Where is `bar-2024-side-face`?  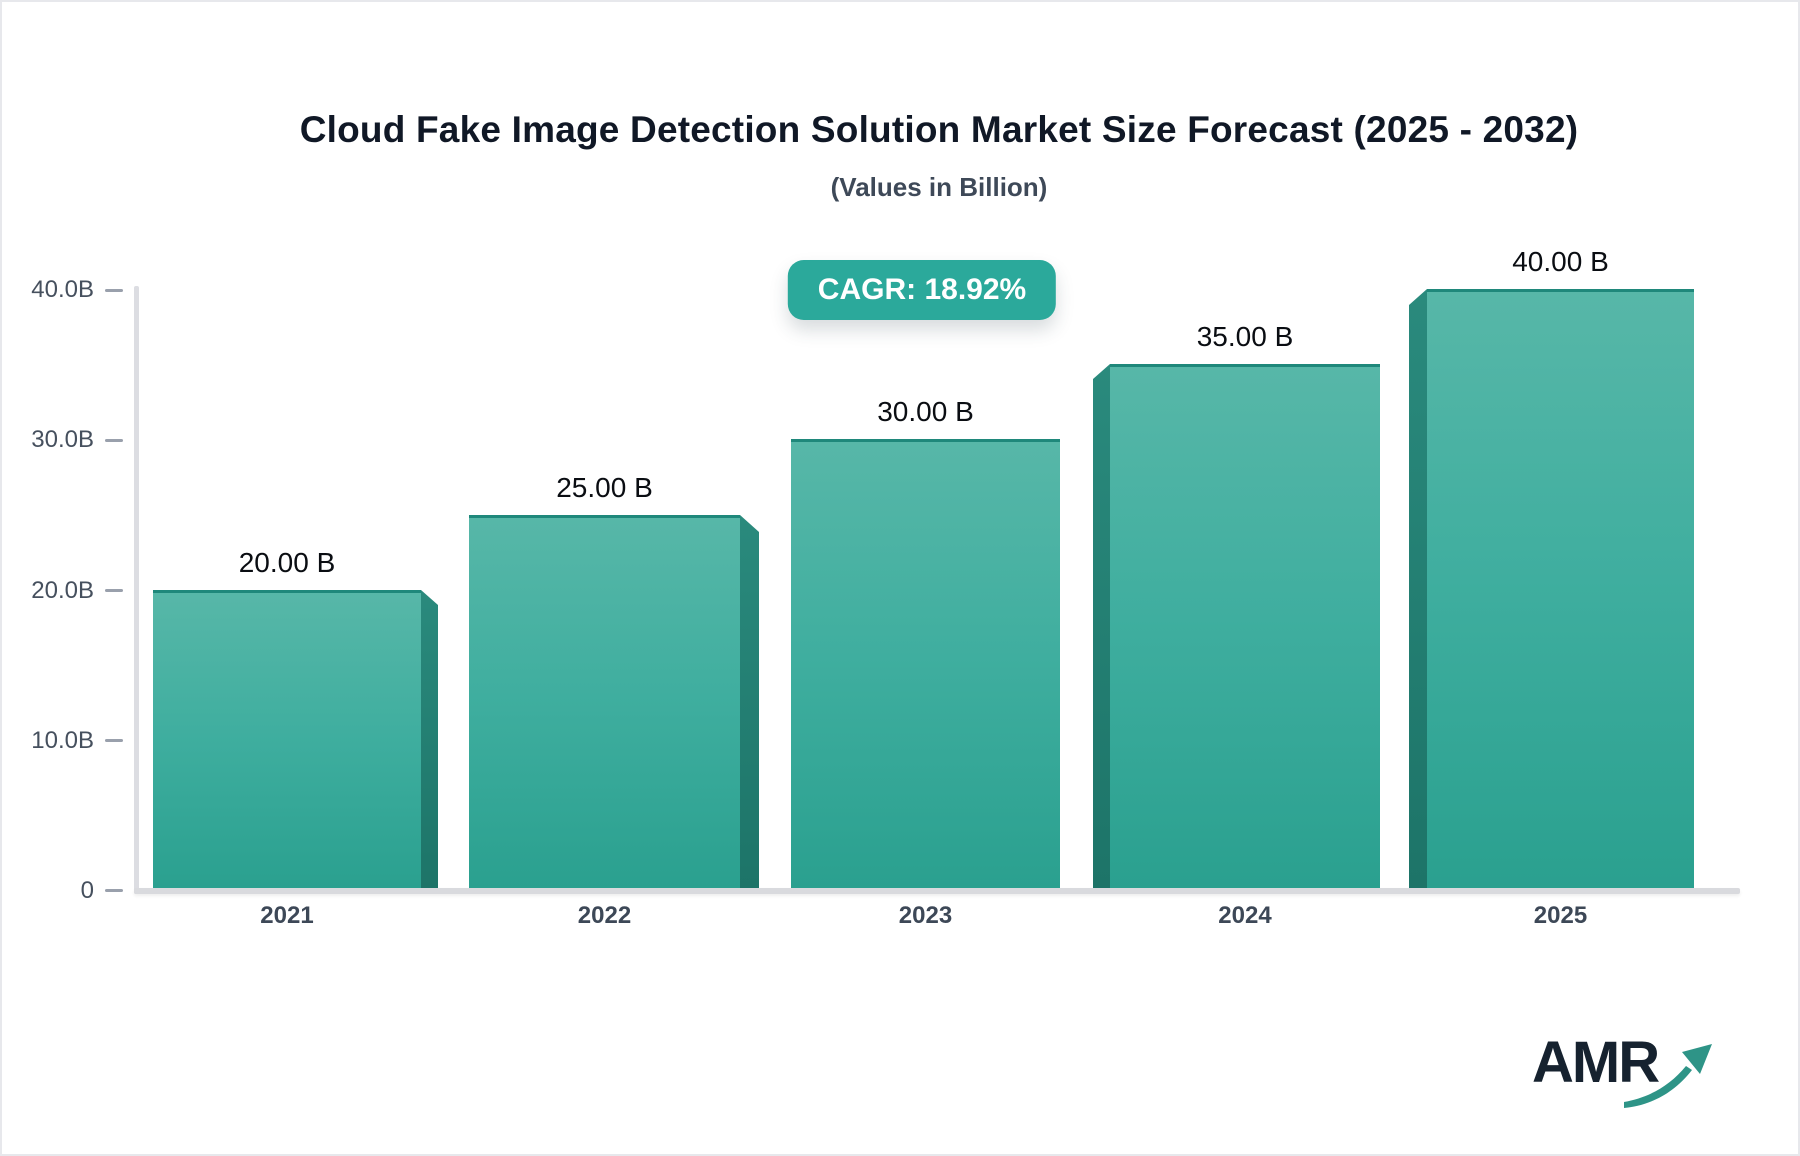
bar-2024-side-face is located at coordinates (1101, 627).